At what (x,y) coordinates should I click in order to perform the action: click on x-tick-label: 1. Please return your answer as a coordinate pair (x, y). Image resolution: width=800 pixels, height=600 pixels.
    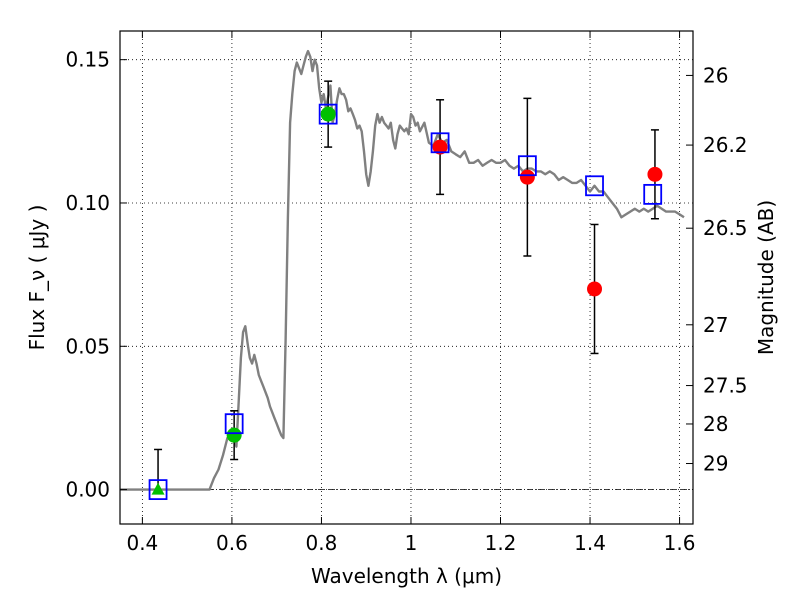
    Looking at the image, I should click on (411, 543).